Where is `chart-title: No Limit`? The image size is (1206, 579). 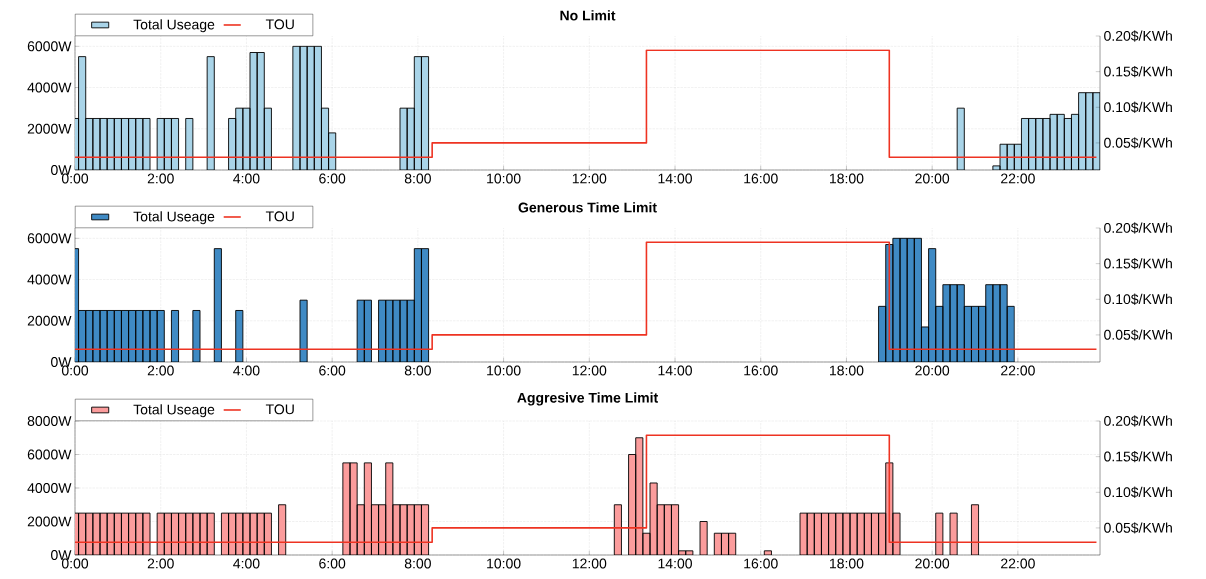
chart-title: No Limit is located at coordinates (588, 15).